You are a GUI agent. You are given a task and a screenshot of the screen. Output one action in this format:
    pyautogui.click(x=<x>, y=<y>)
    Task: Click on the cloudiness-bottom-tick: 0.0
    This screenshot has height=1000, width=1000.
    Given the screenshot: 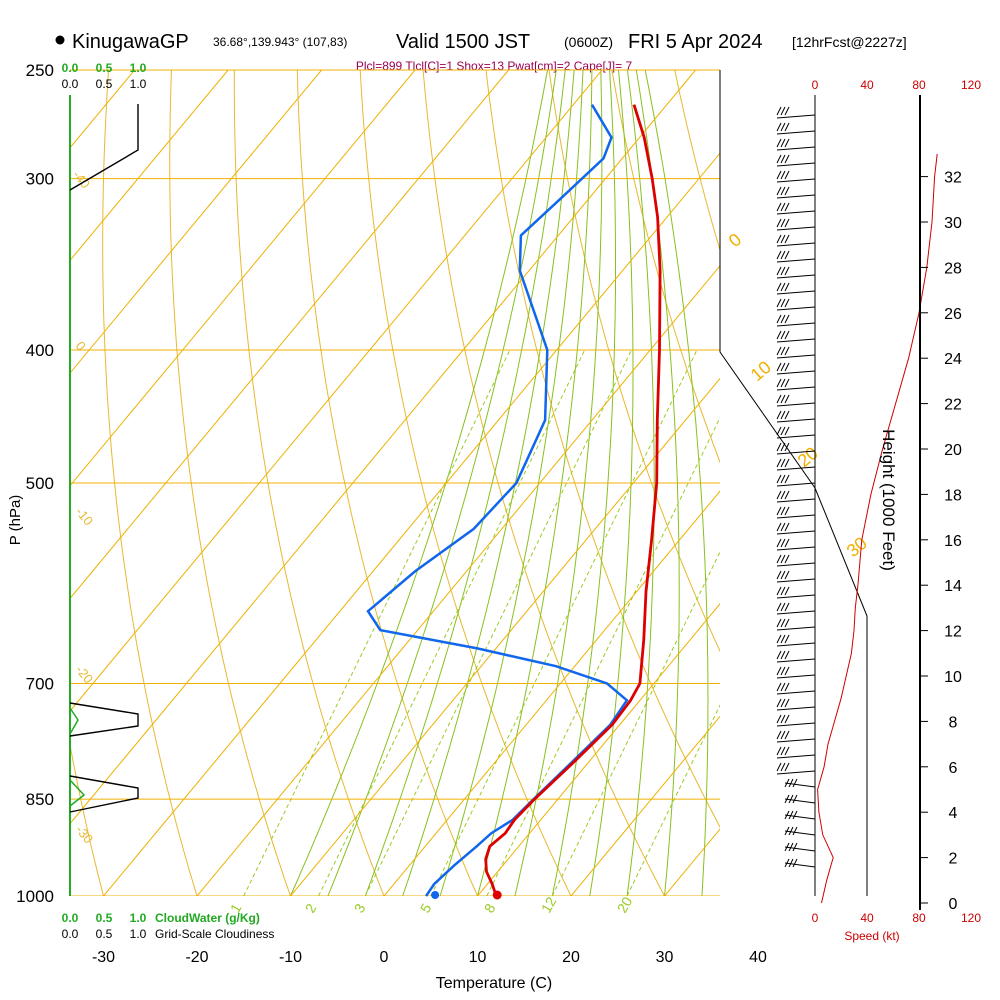 What is the action you would take?
    pyautogui.click(x=70, y=934)
    